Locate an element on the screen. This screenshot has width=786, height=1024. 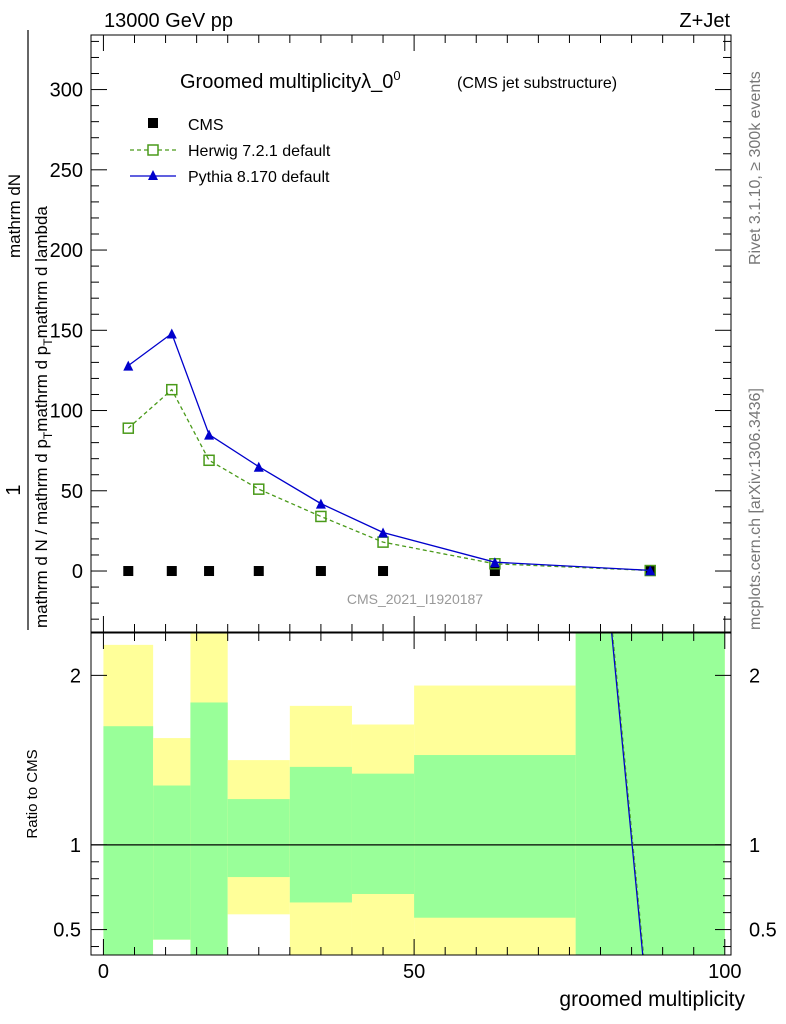
legend-cms-marker is located at coordinates (153, 123).